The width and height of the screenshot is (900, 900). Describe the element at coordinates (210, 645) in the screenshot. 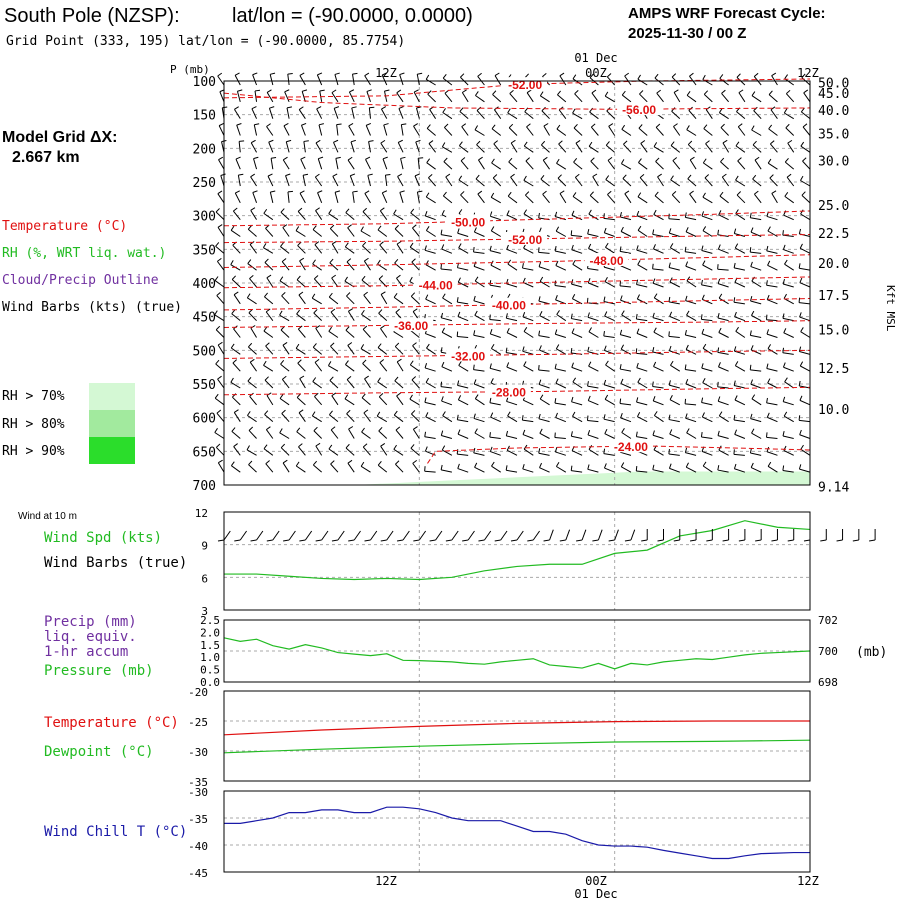

I see `precip-tick-label: 1.5` at that location.